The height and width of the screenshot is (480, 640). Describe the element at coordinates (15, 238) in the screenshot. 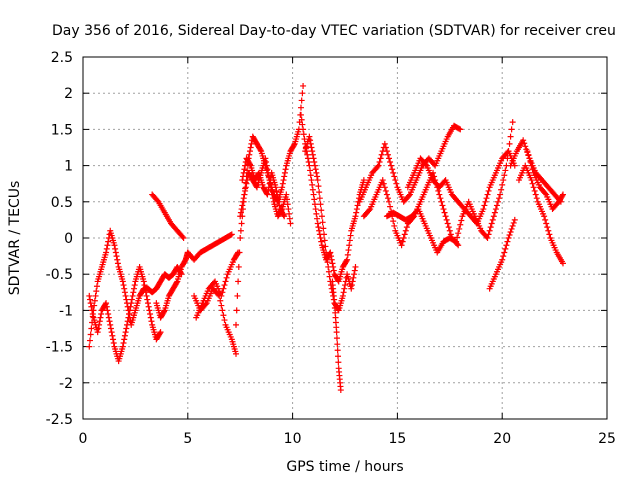

I see `y-axis-label: SDTVAR / TECUs` at that location.